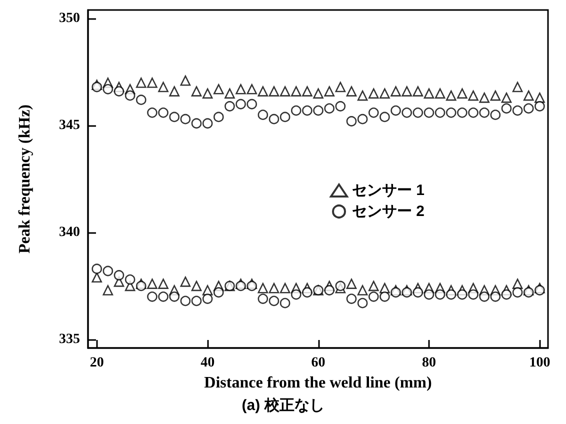 This screenshot has height=424, width=566. I want to click on x-tick-label: 60, so click(318, 363).